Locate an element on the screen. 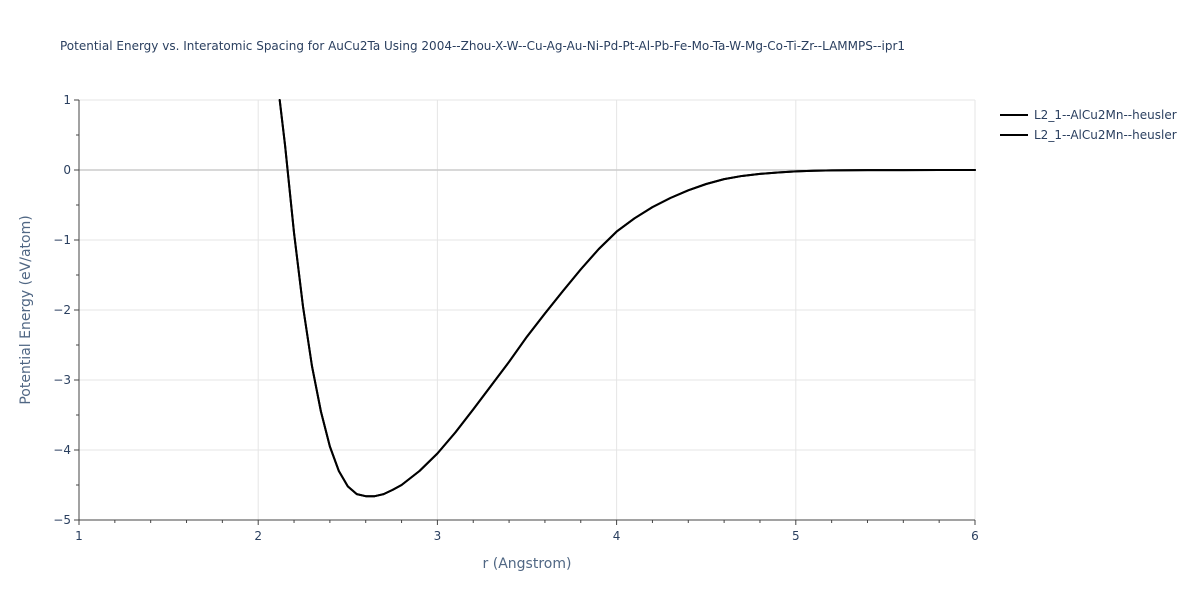 Image resolution: width=1200 pixels, height=600 pixels. y-tick-label: 0 is located at coordinates (67, 170).